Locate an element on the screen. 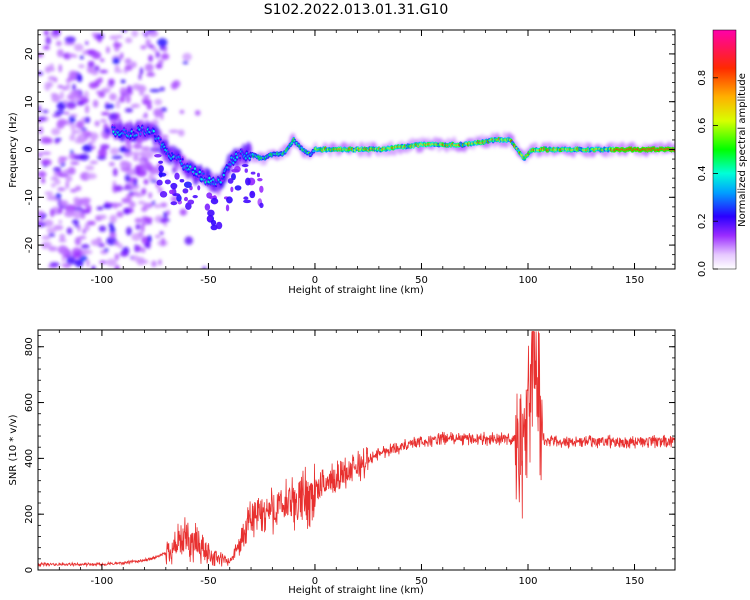 Image resolution: width=750 pixels, height=600 pixels. colorbar-tick-label: 0.4 is located at coordinates (702, 173).